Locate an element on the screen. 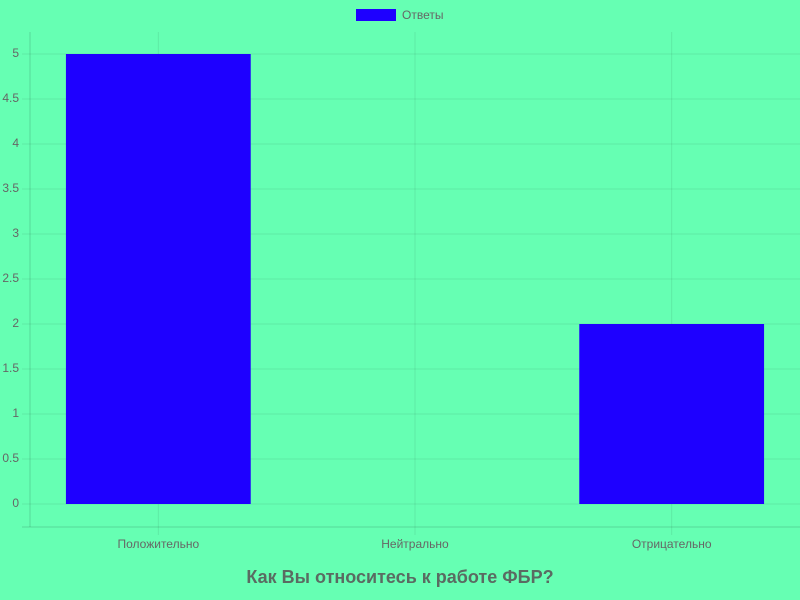  y-tick-label: 4 is located at coordinates (15, 143).